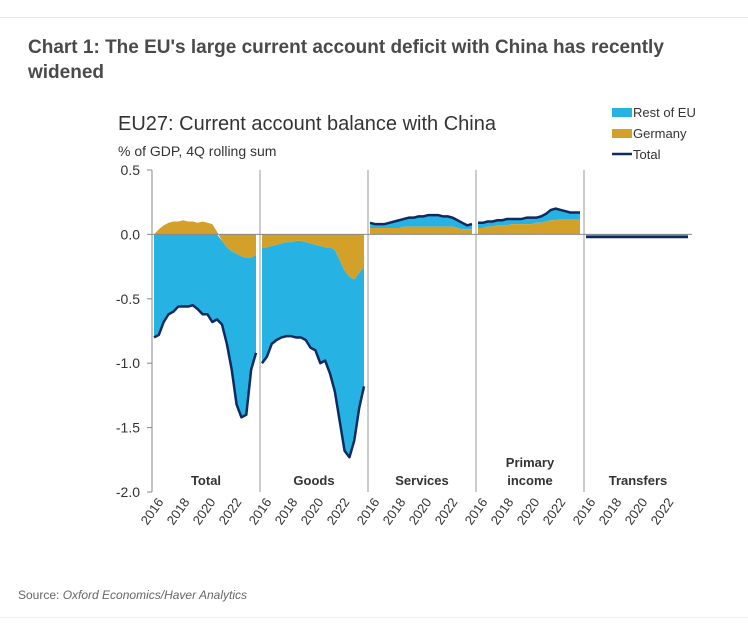  I want to click on legend: Rest of EU Germany Total, so click(654, 133).